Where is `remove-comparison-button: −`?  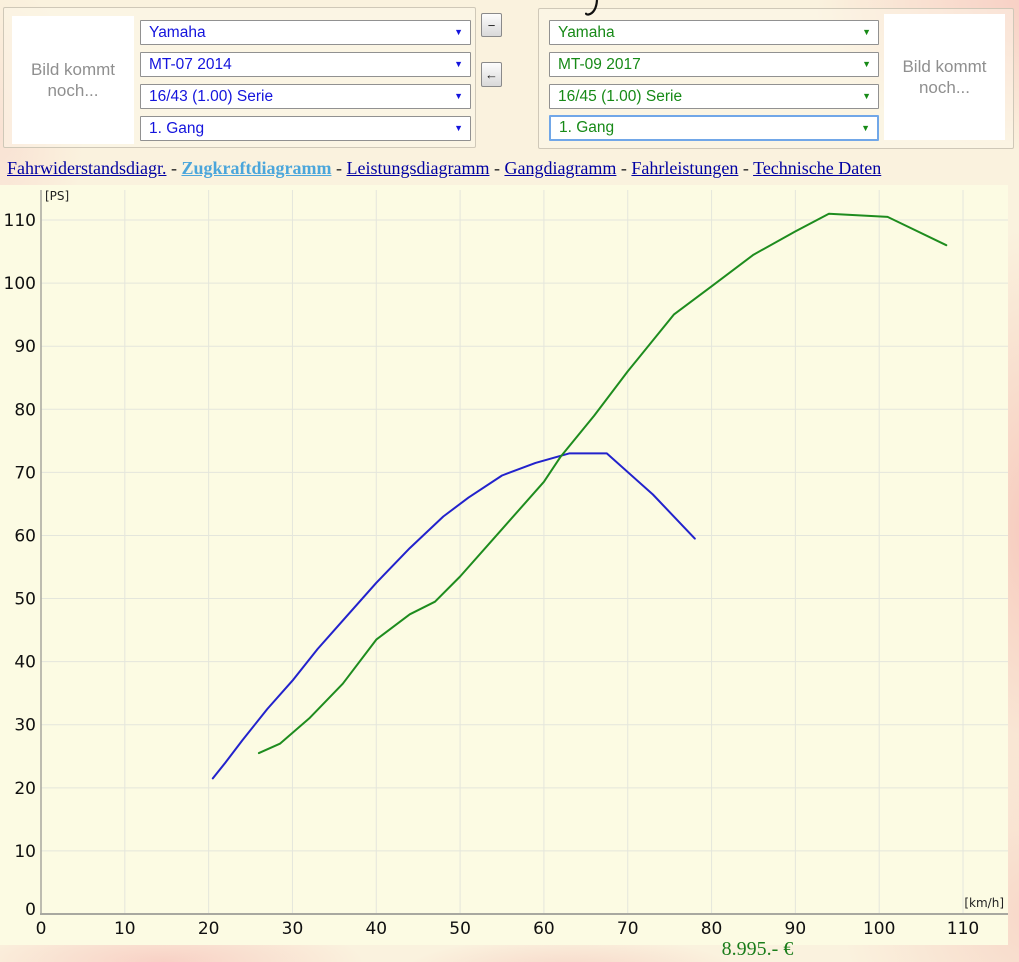 remove-comparison-button: − is located at coordinates (491, 25).